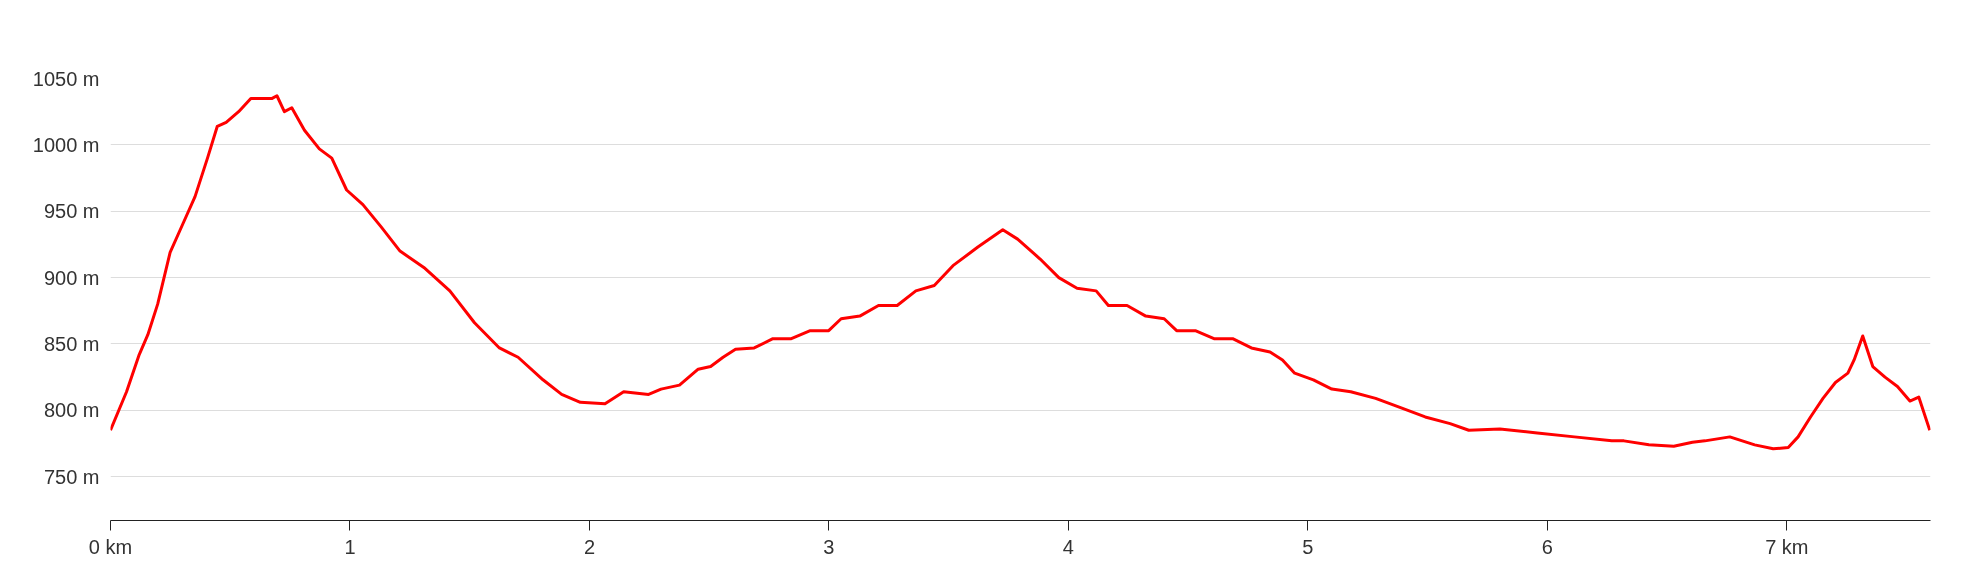 The height and width of the screenshot is (572, 1970). What do you see at coordinates (71, 277) in the screenshot?
I see `y-tick-label: 900 m` at bounding box center [71, 277].